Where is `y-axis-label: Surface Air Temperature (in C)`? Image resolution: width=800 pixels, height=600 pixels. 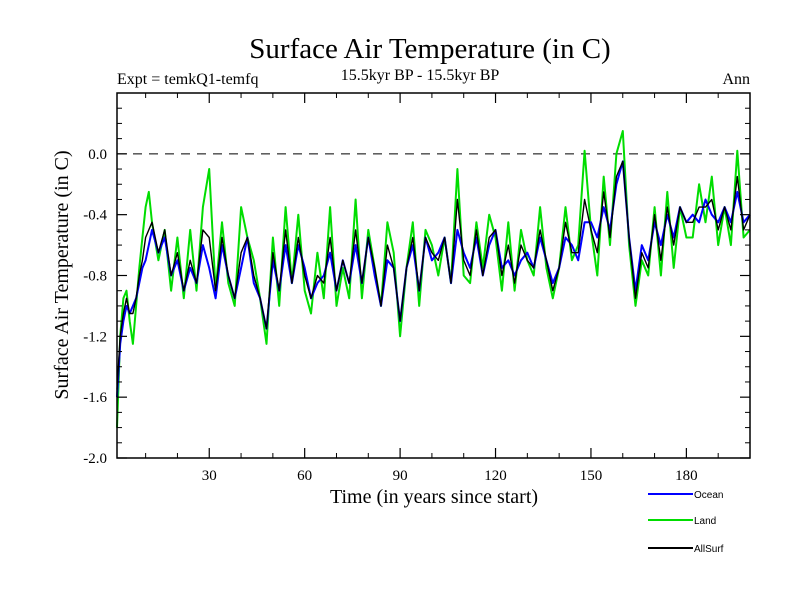 y-axis-label: Surface Air Temperature (in C) is located at coordinates (62, 274).